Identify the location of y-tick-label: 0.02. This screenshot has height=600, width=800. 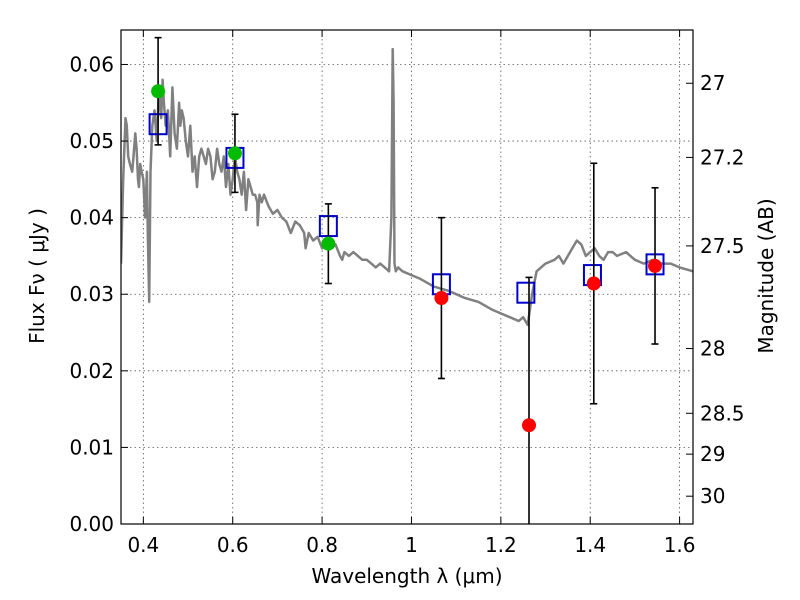
(91, 371).